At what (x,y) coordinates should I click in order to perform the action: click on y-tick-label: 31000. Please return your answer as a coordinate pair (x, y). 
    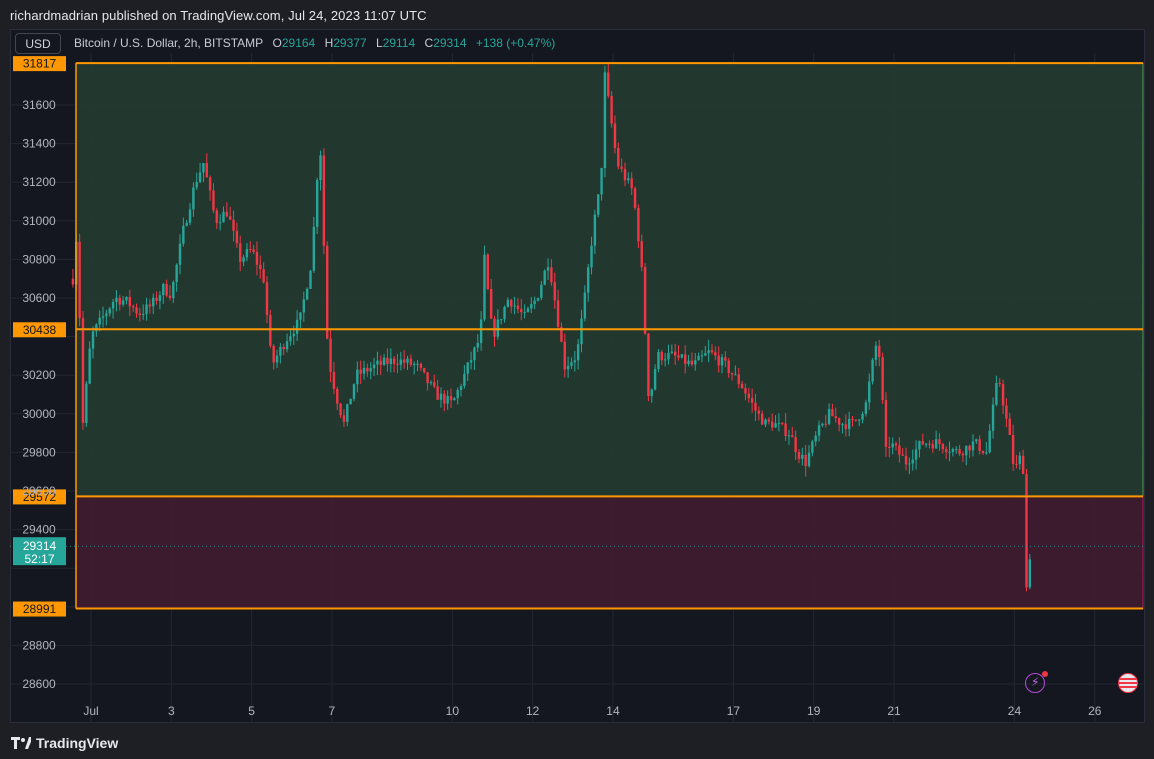
    Looking at the image, I should click on (39, 221).